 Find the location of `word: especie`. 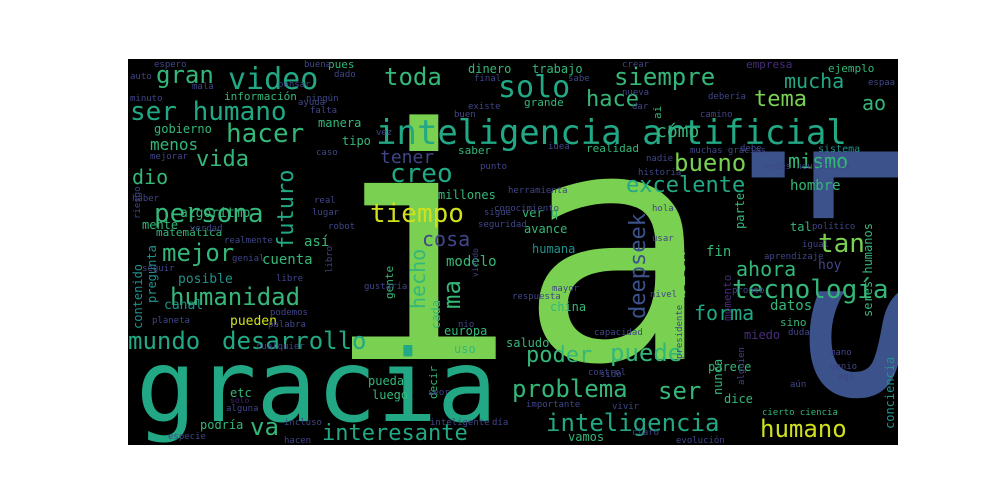

word: especie is located at coordinates (187, 437).